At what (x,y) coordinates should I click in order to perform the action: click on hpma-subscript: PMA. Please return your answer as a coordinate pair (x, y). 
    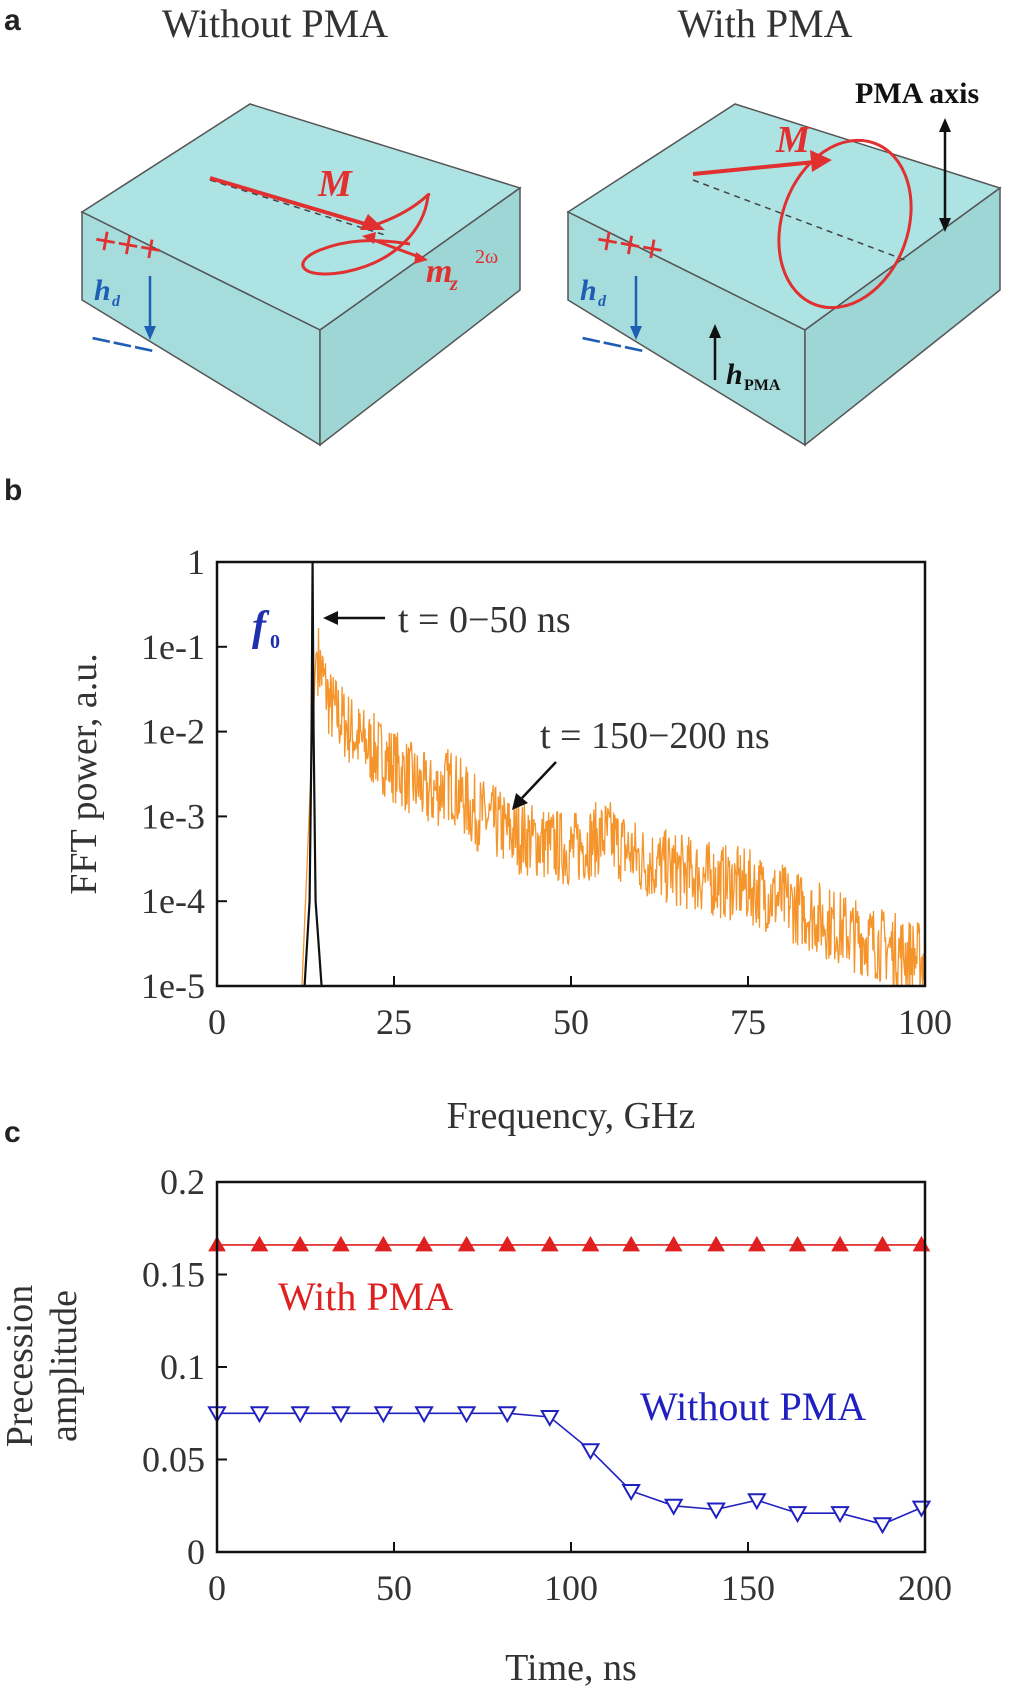
    Looking at the image, I should click on (762, 385).